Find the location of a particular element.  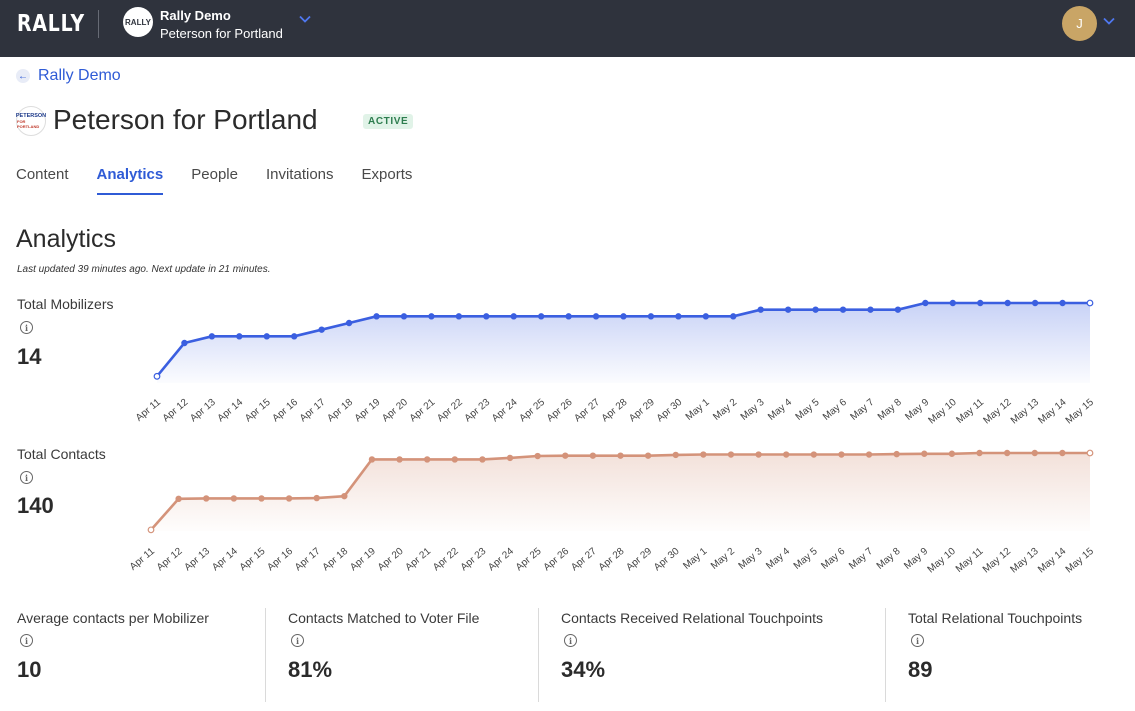

x-tick-label: Apr 12 is located at coordinates (170, 560).